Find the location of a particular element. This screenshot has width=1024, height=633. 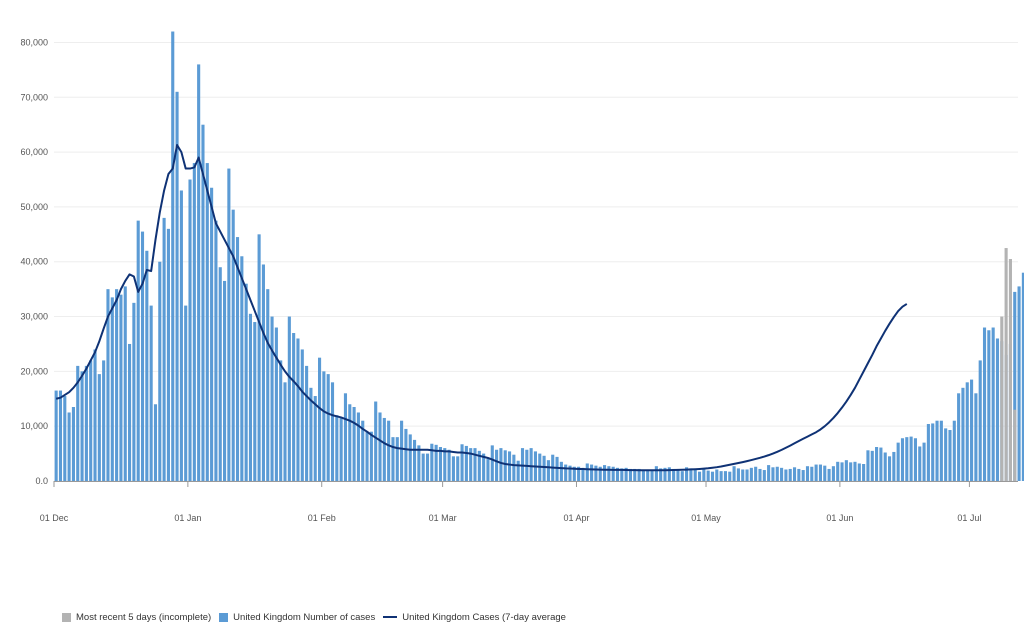

legend-item-average: United Kingdom Cases (7-day average is located at coordinates (474, 617).